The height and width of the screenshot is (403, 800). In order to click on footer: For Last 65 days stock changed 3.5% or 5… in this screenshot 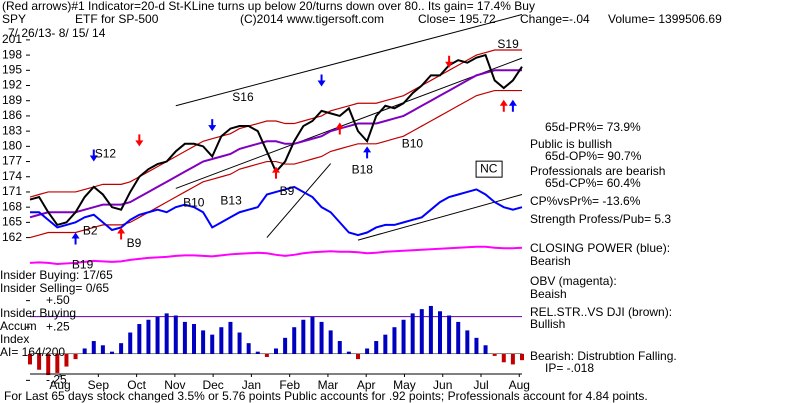, I will do `click(326, 396)`.